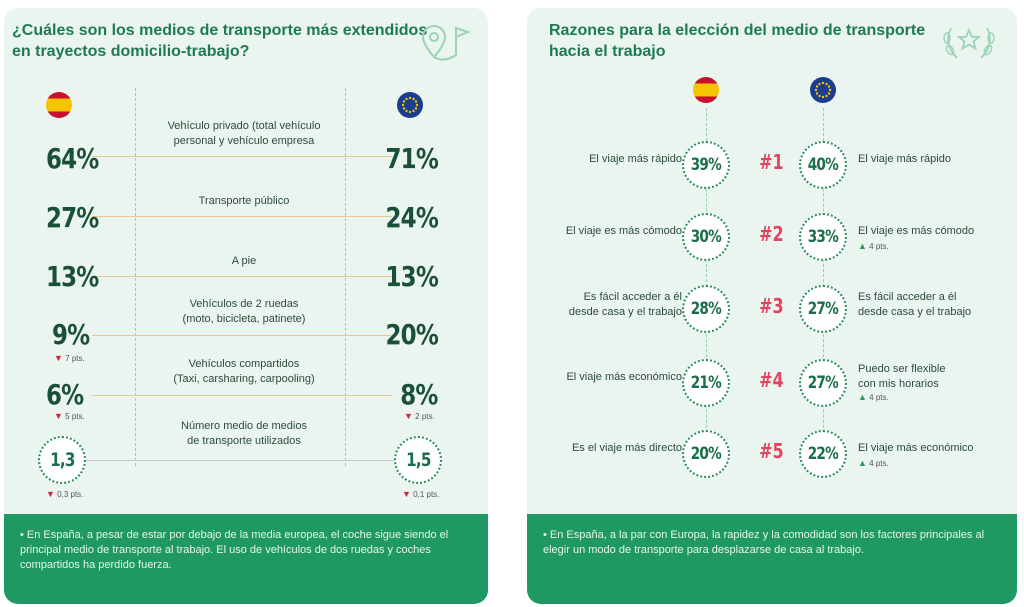  I want to click on eu-delta: ▼ 2 pts., so click(419, 416).